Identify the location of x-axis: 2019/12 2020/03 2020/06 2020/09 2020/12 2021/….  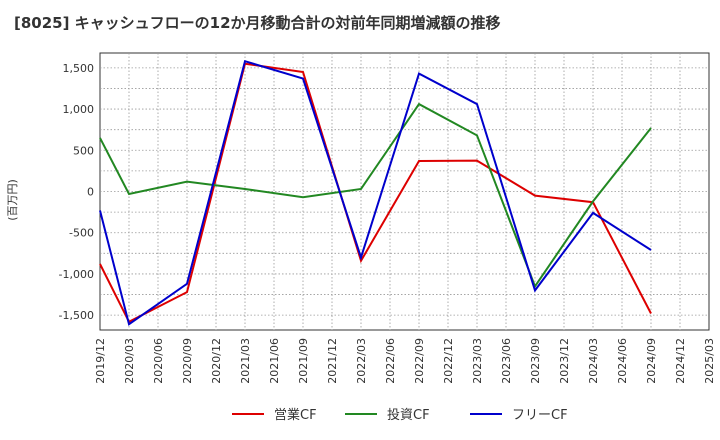
(405, 361).